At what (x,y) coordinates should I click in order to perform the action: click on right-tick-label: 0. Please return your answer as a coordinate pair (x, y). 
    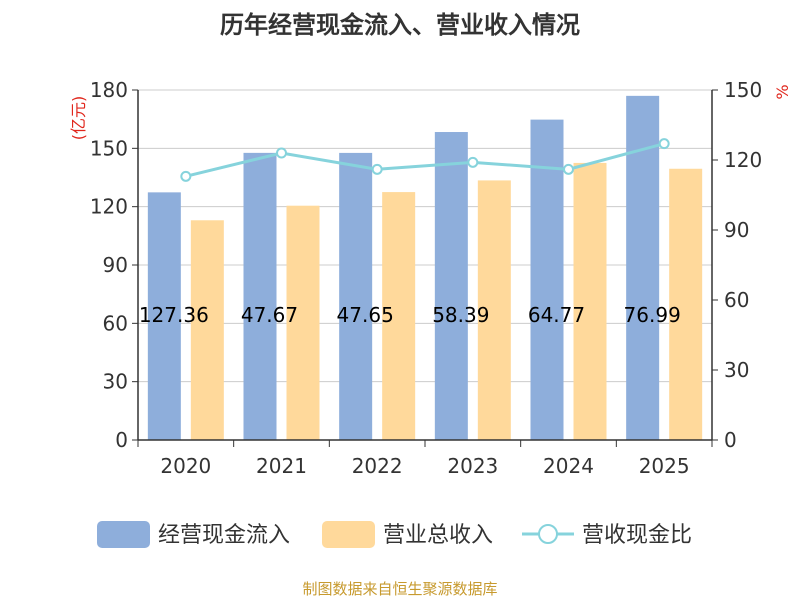
    Looking at the image, I should click on (730, 440).